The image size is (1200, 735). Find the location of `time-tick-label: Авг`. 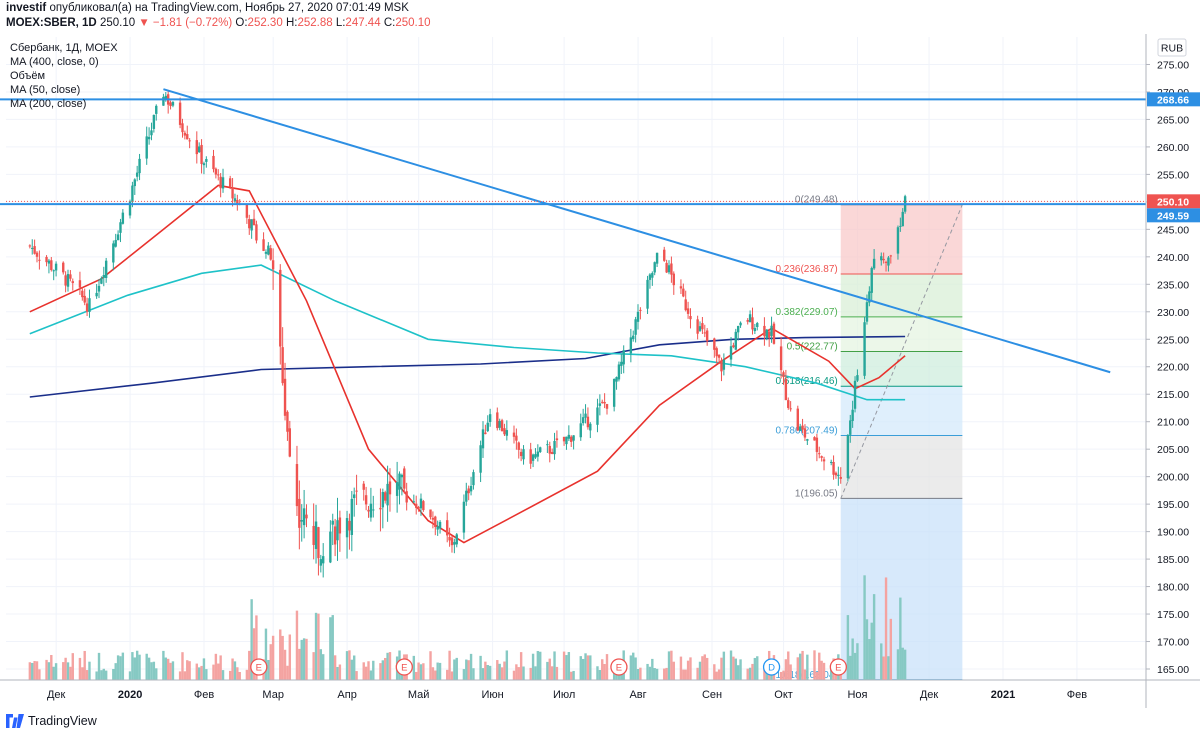

time-tick-label: Авг is located at coordinates (637, 695).